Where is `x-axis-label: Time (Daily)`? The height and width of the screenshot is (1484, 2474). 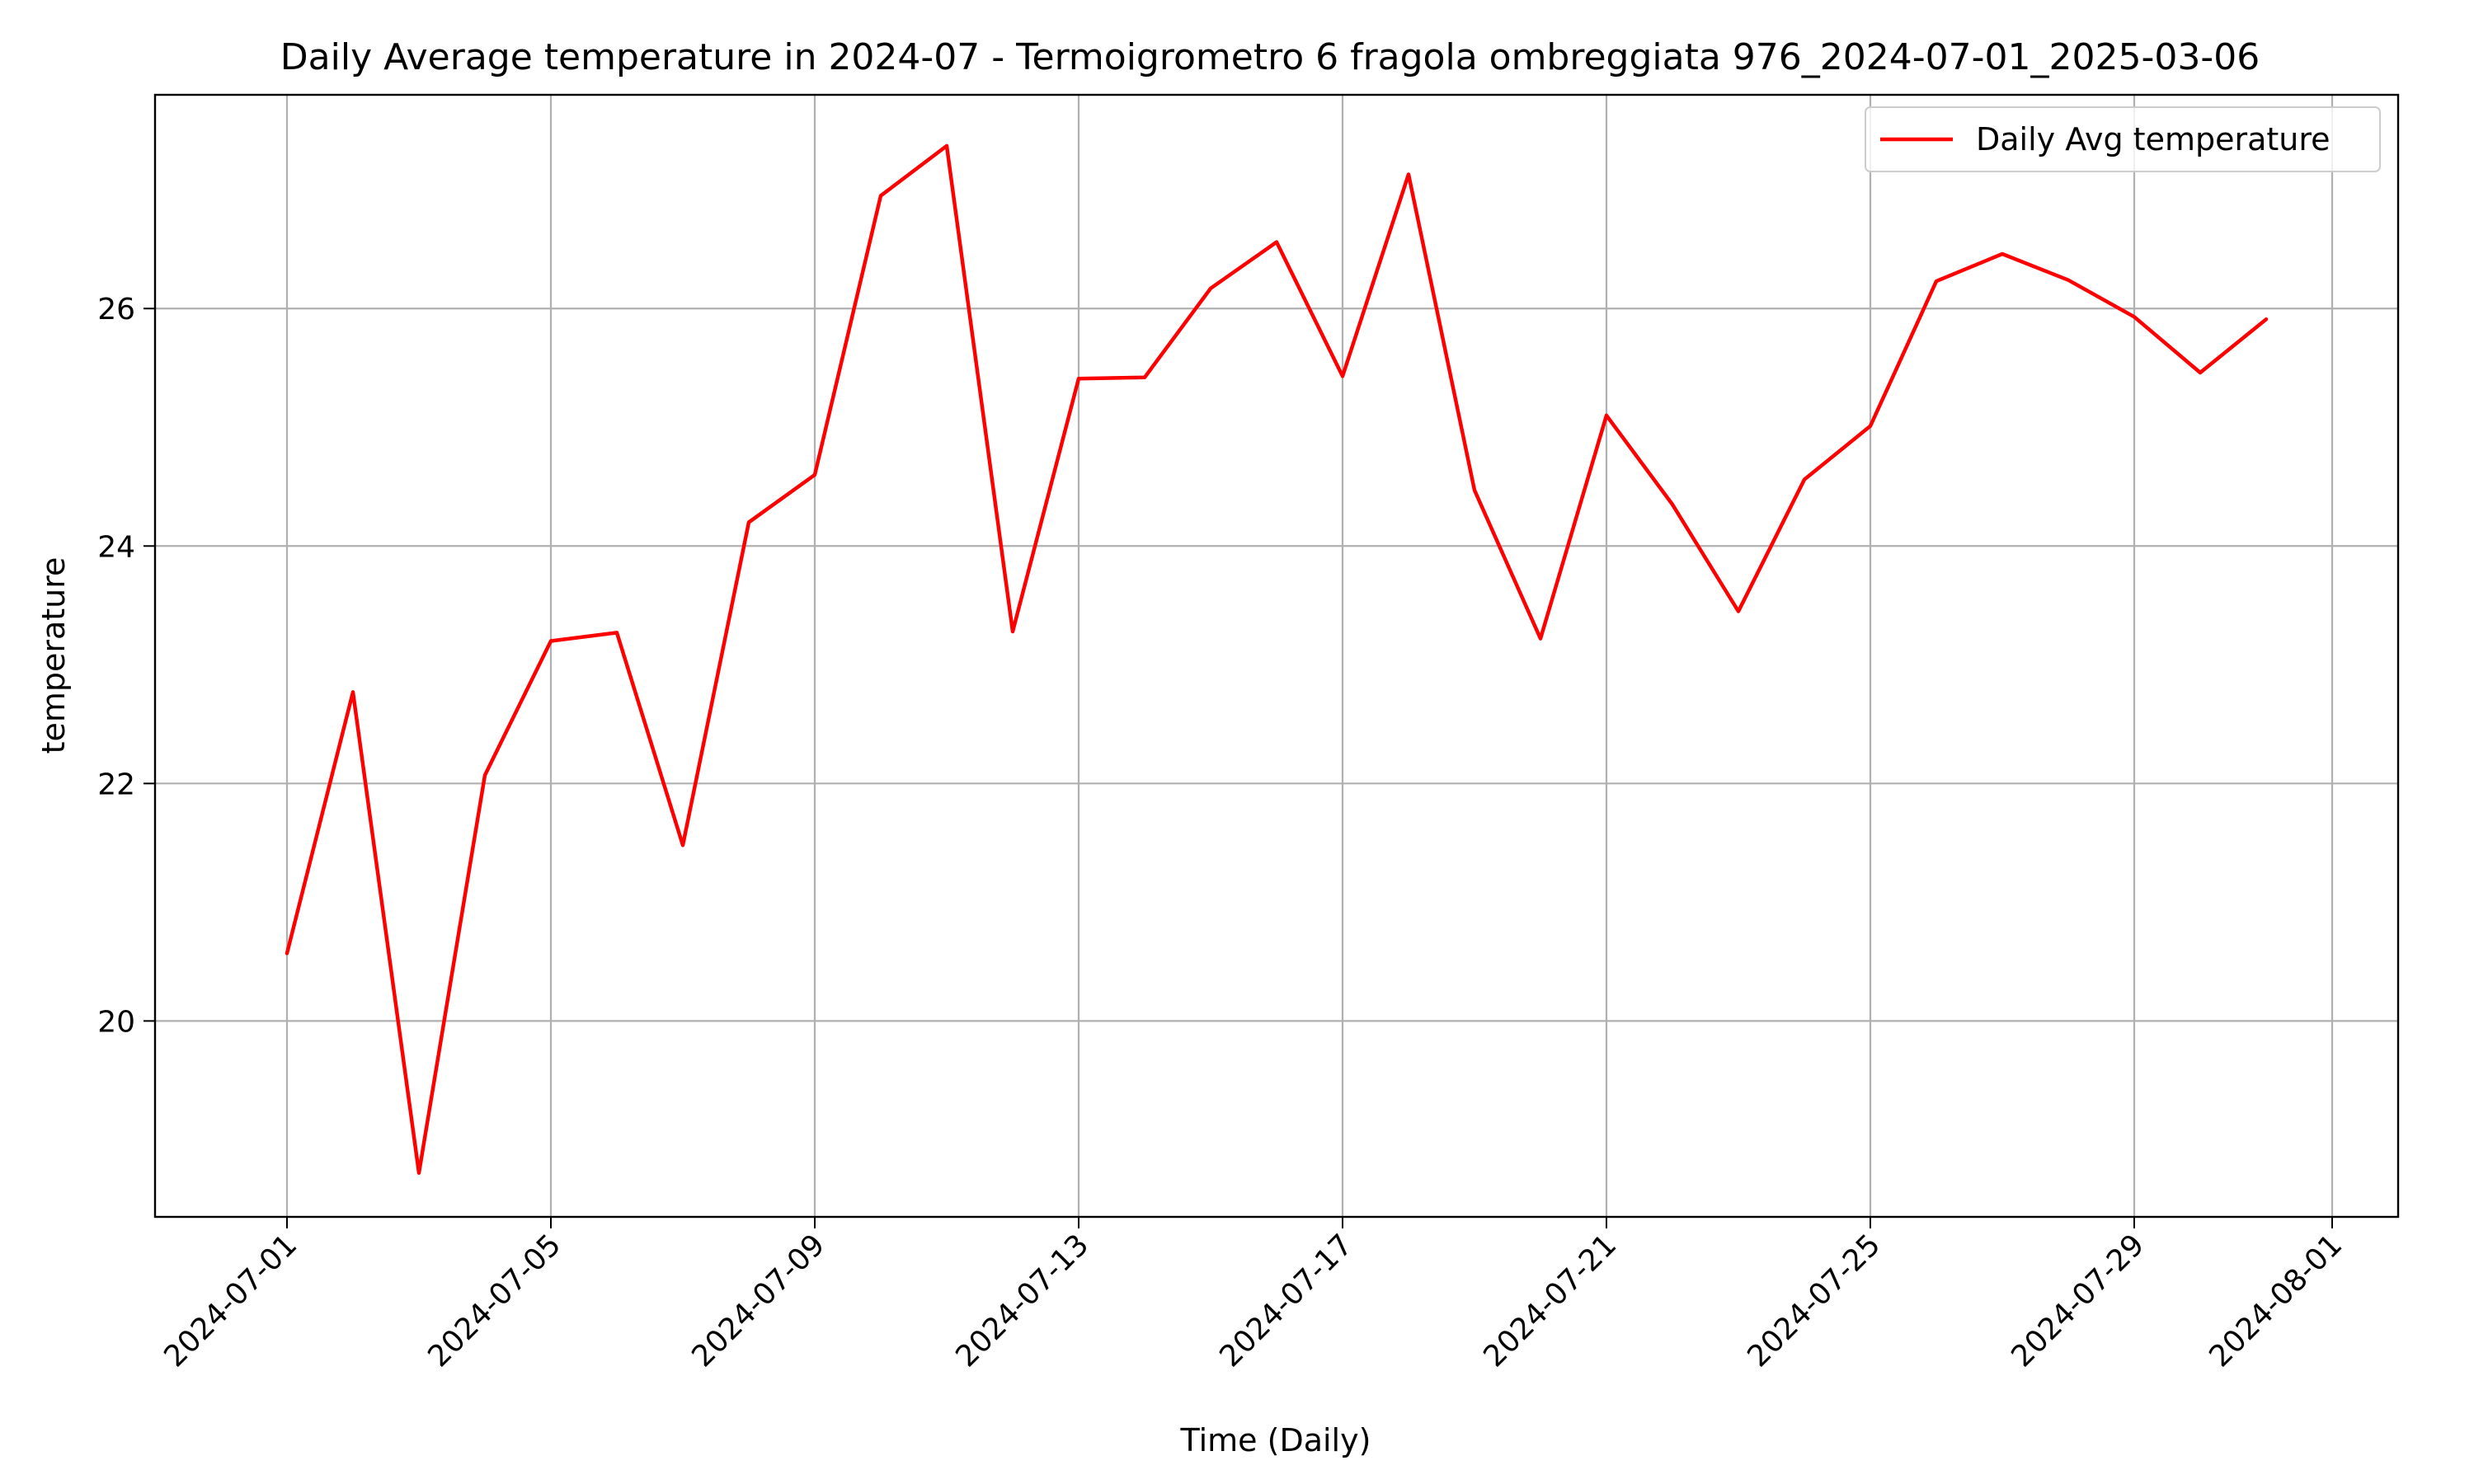
x-axis-label: Time (Daily) is located at coordinates (1275, 1440).